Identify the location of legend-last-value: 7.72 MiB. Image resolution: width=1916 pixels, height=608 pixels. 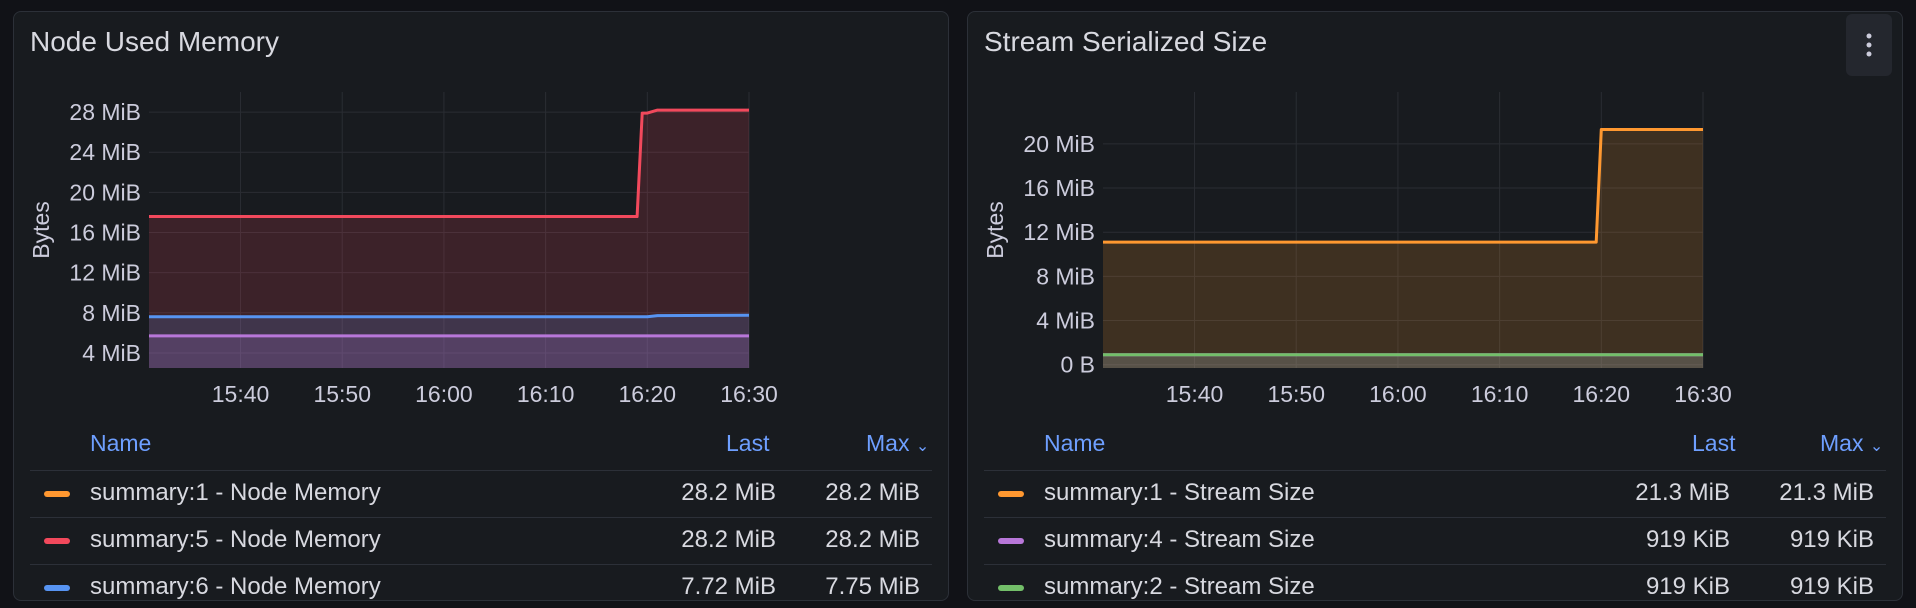
(728, 586).